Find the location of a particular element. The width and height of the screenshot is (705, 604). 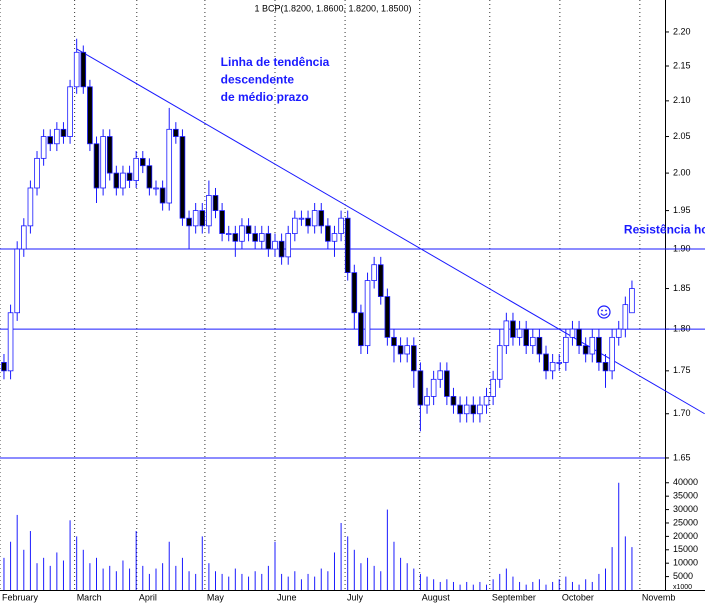

annotation: Linha de tendência is located at coordinates (275, 62).